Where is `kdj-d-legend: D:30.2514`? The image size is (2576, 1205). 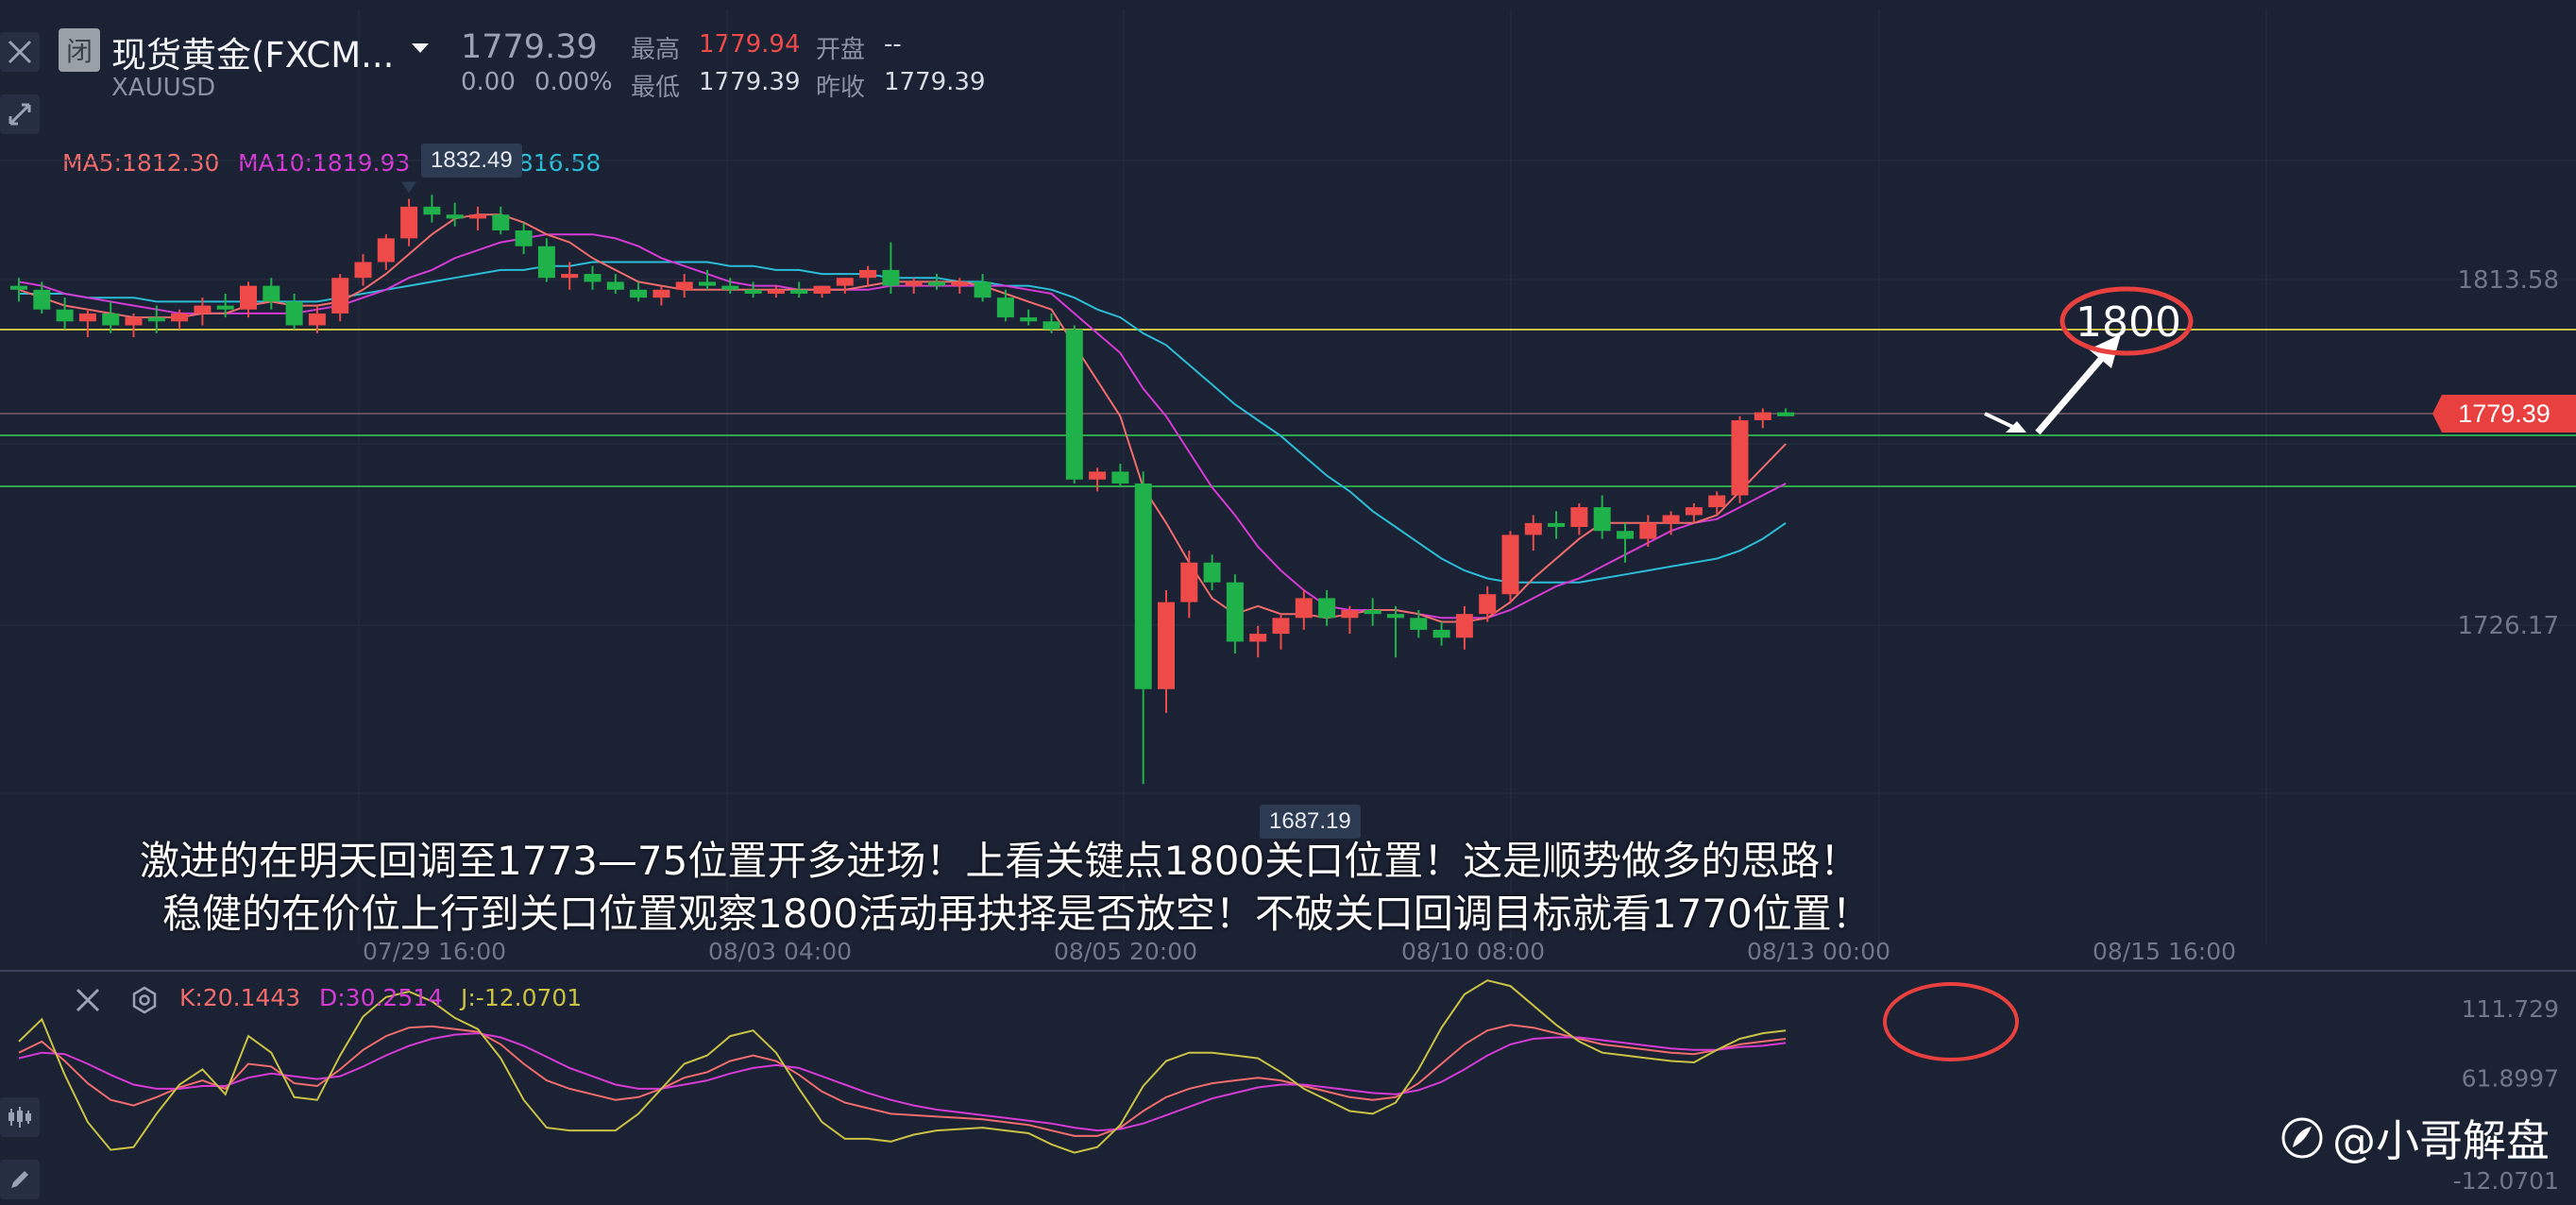
kdj-d-legend: D:30.2514 is located at coordinates (381, 998).